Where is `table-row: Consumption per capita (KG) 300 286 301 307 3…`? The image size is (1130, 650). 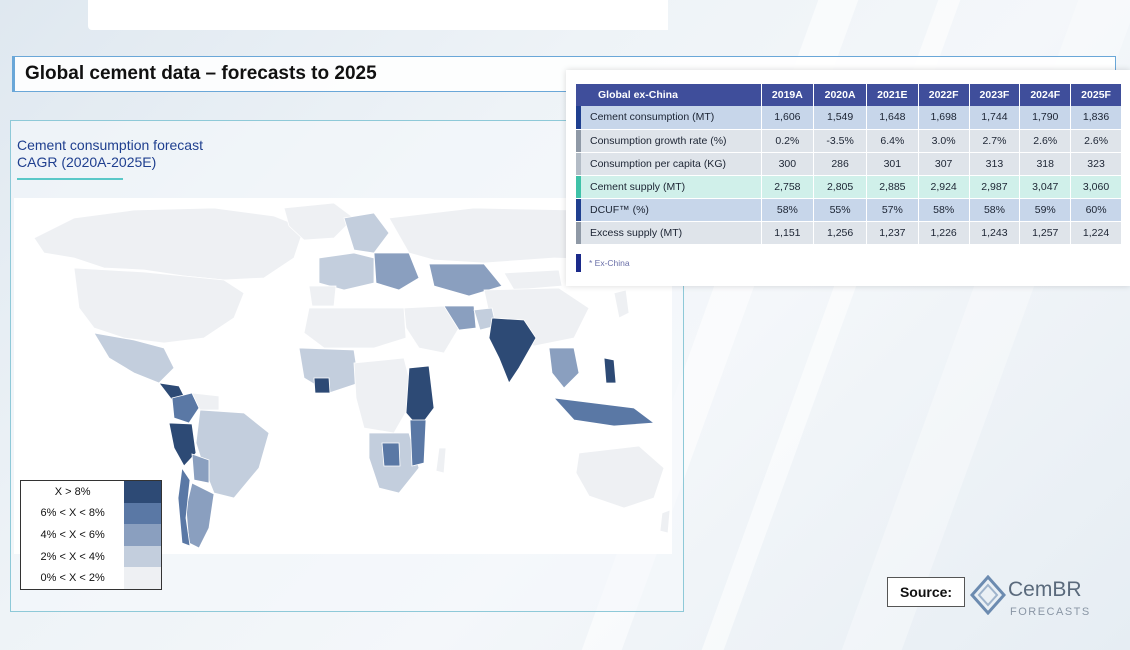 table-row: Consumption per capita (KG) 300 286 301 307 3… is located at coordinates (849, 164).